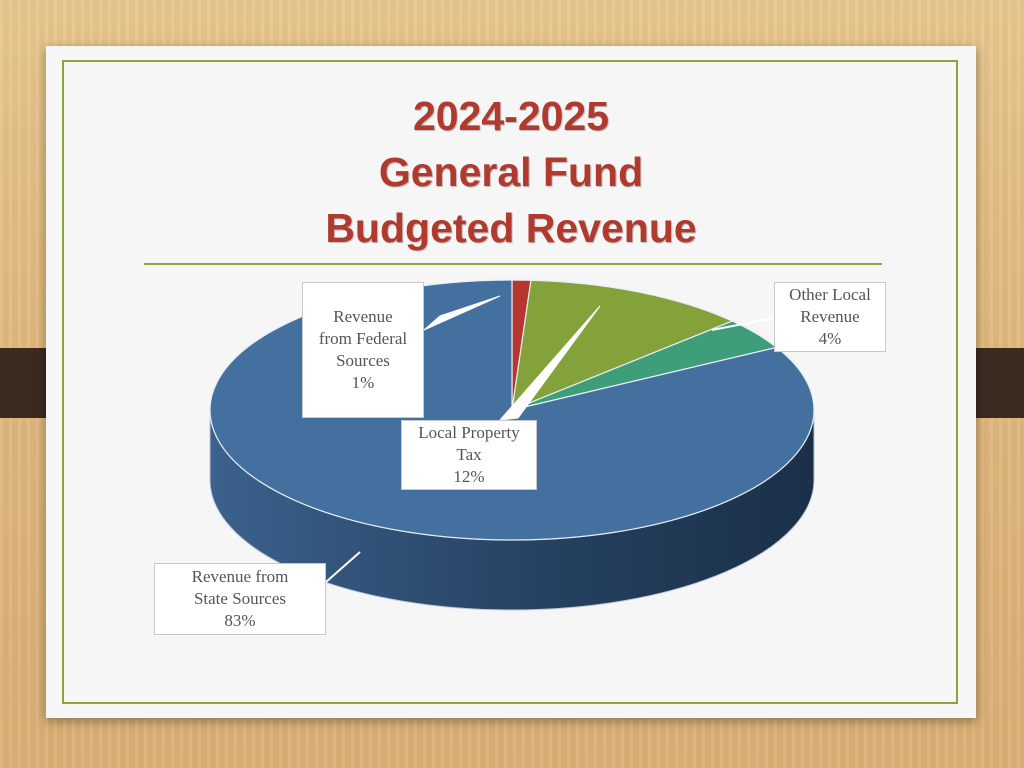 The image size is (1024, 768). What do you see at coordinates (462, 313) in the screenshot?
I see `leader-federal` at bounding box center [462, 313].